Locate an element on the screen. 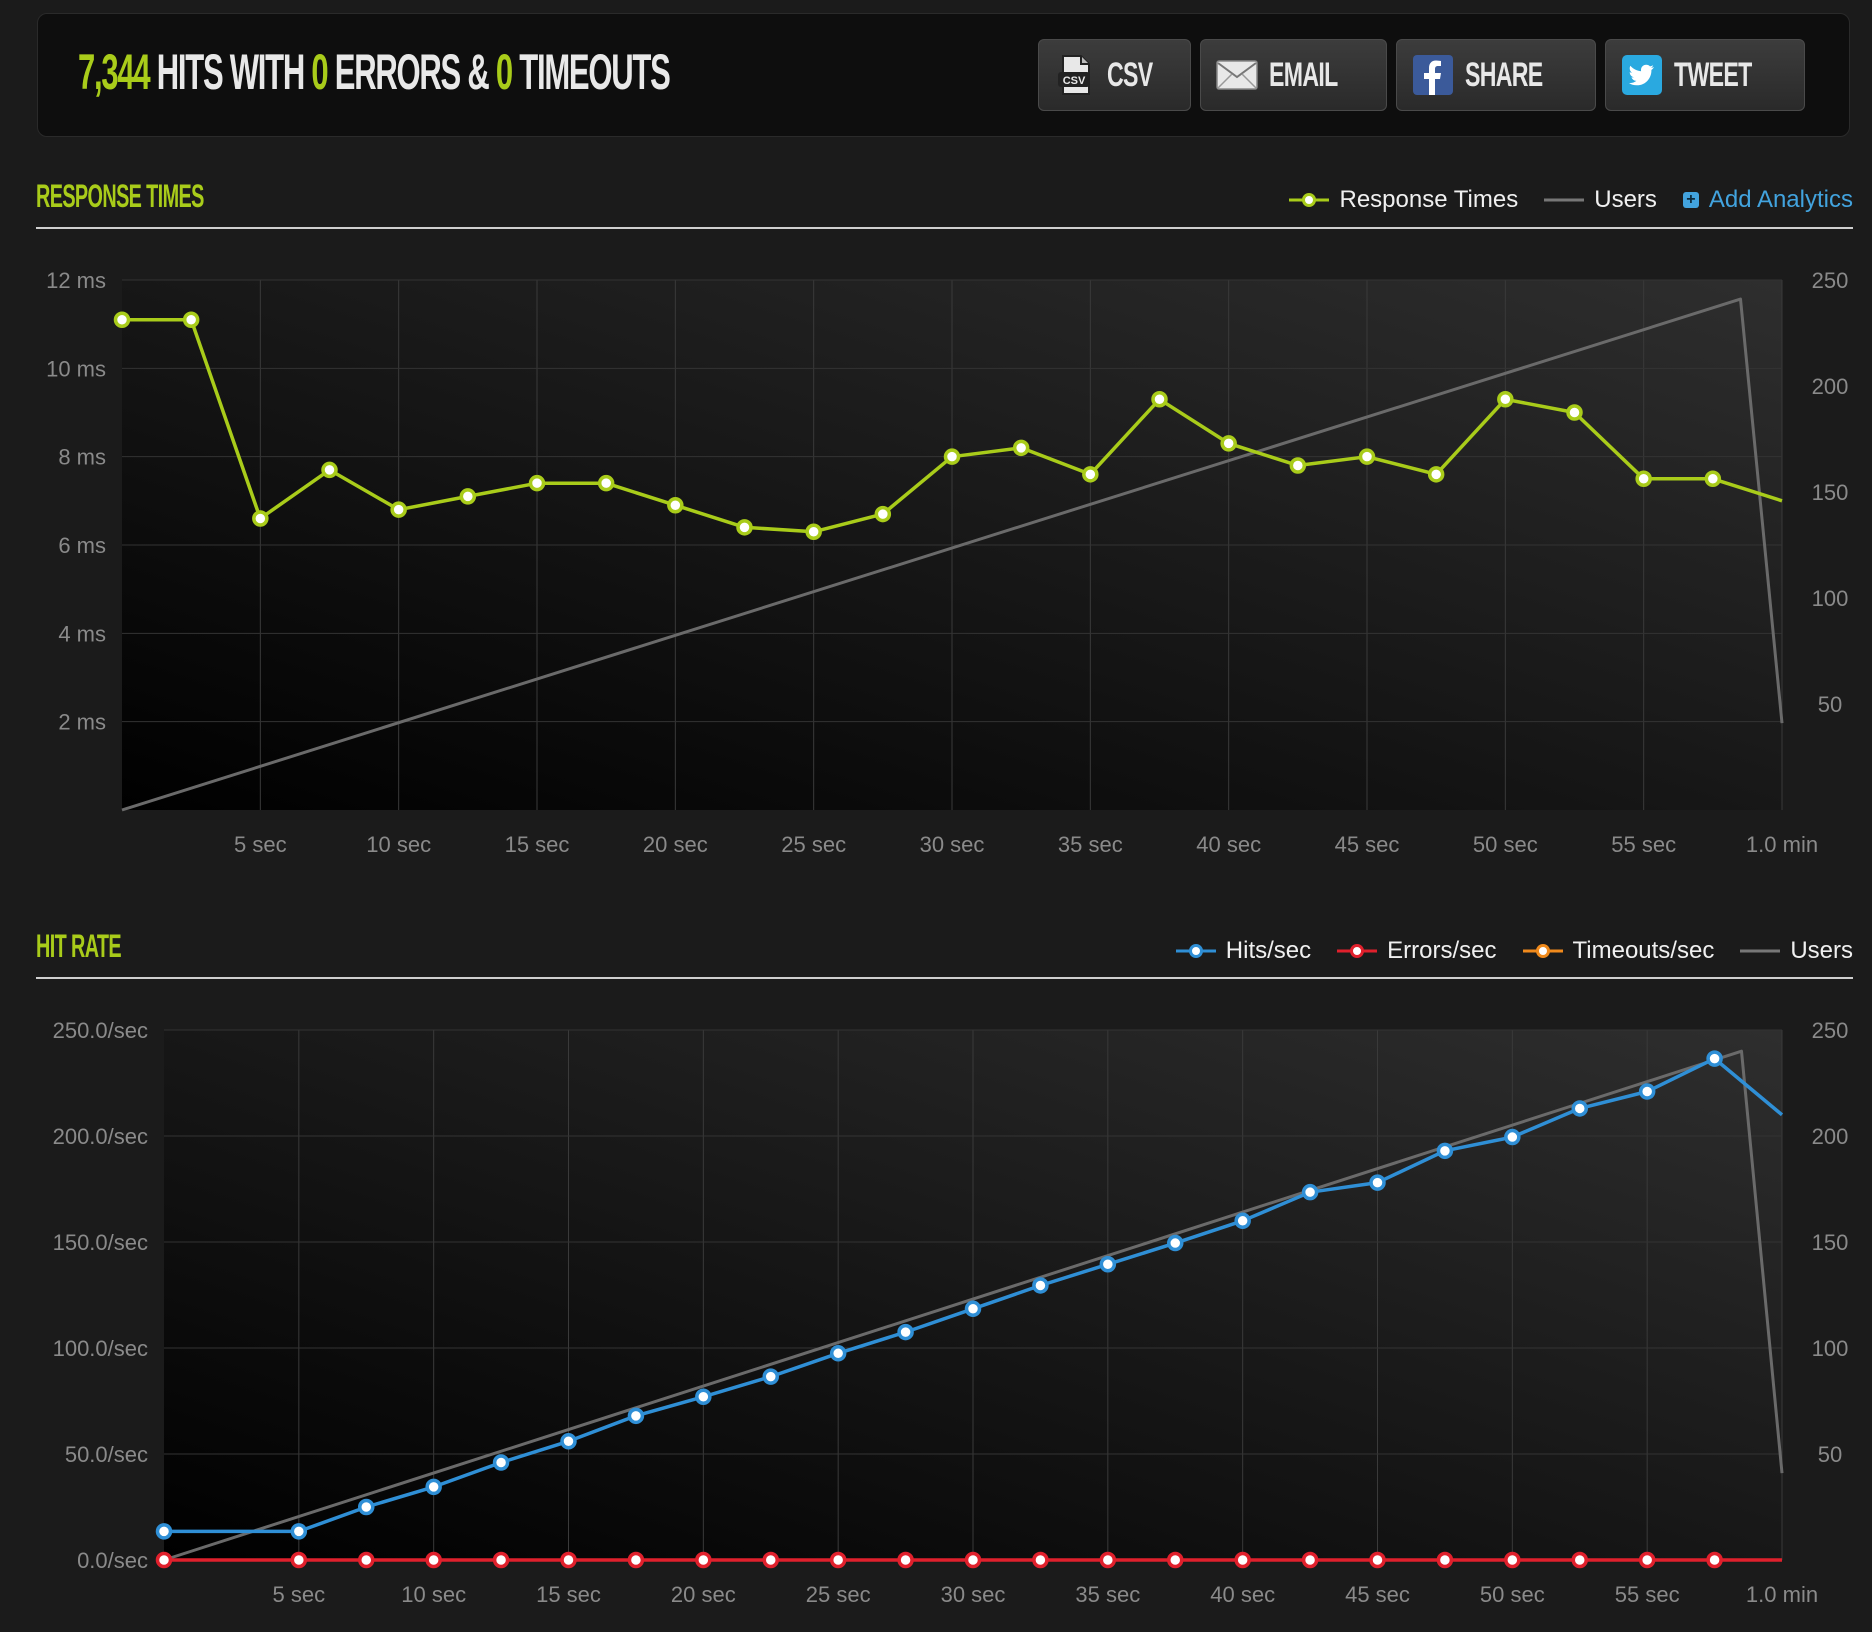  legend-label-response-times: Response Times is located at coordinates (1429, 199).